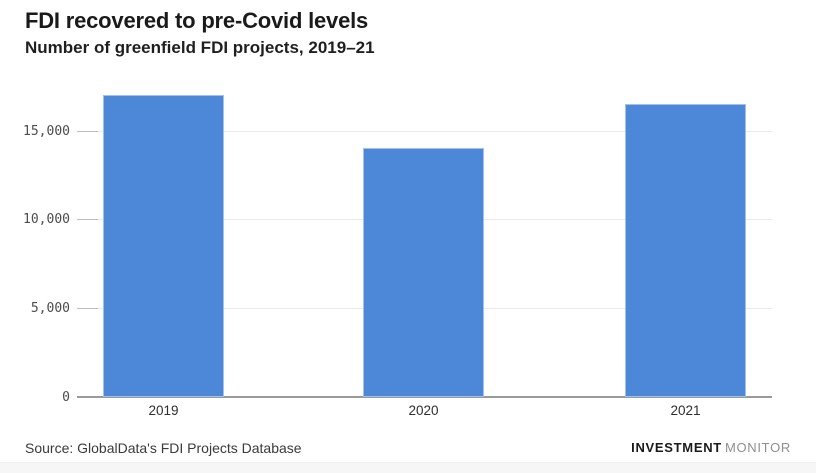 The width and height of the screenshot is (816, 473). I want to click on y-axis-tick-label: 15,000, so click(46, 131).